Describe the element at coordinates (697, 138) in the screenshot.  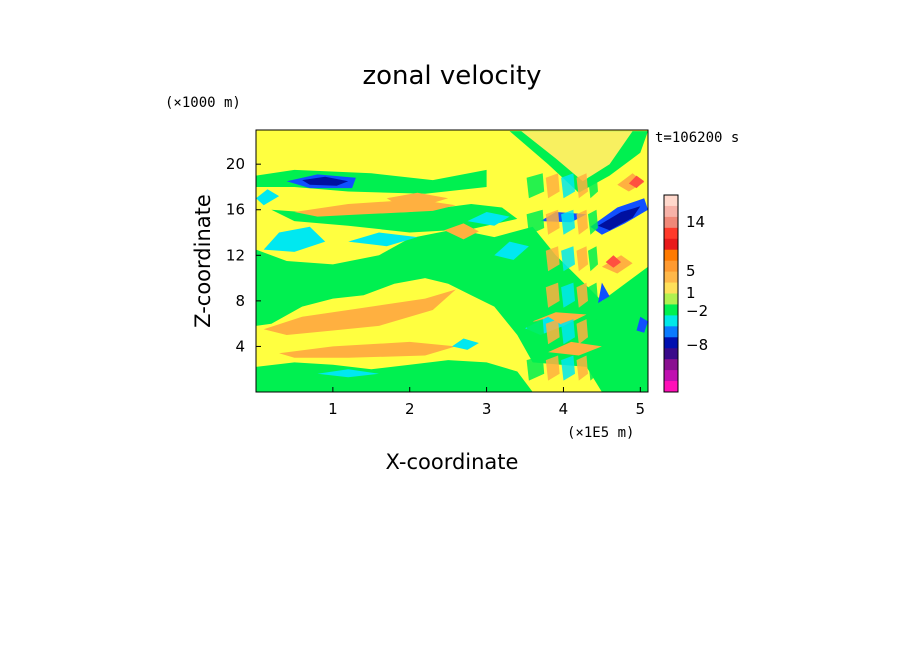
I see `time-label: t=106200 s` at that location.